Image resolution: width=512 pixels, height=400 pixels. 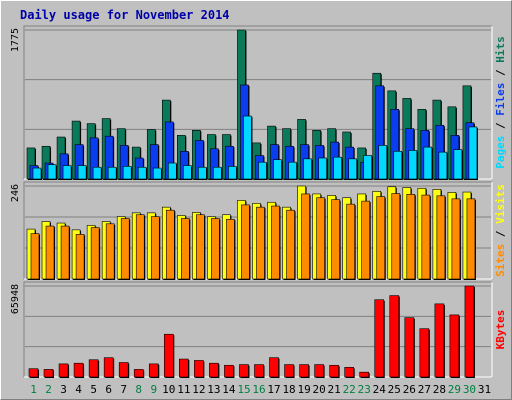 I want to click on x-tick-label-day-27: 27, so click(x=424, y=389).